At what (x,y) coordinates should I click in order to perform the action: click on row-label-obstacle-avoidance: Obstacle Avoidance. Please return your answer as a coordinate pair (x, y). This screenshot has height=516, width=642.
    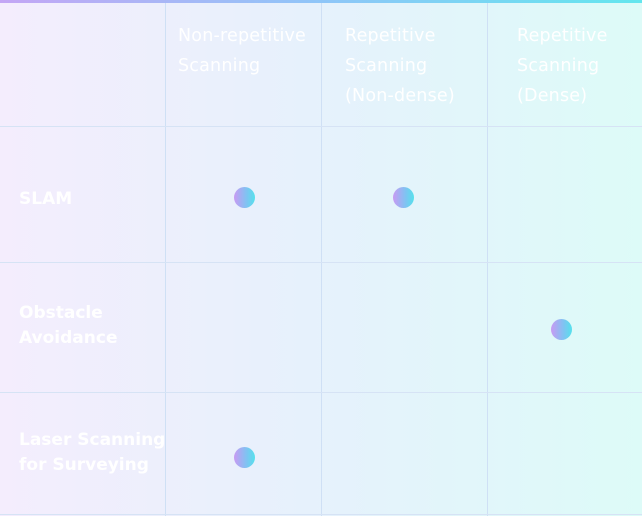
    Looking at the image, I should click on (68, 325).